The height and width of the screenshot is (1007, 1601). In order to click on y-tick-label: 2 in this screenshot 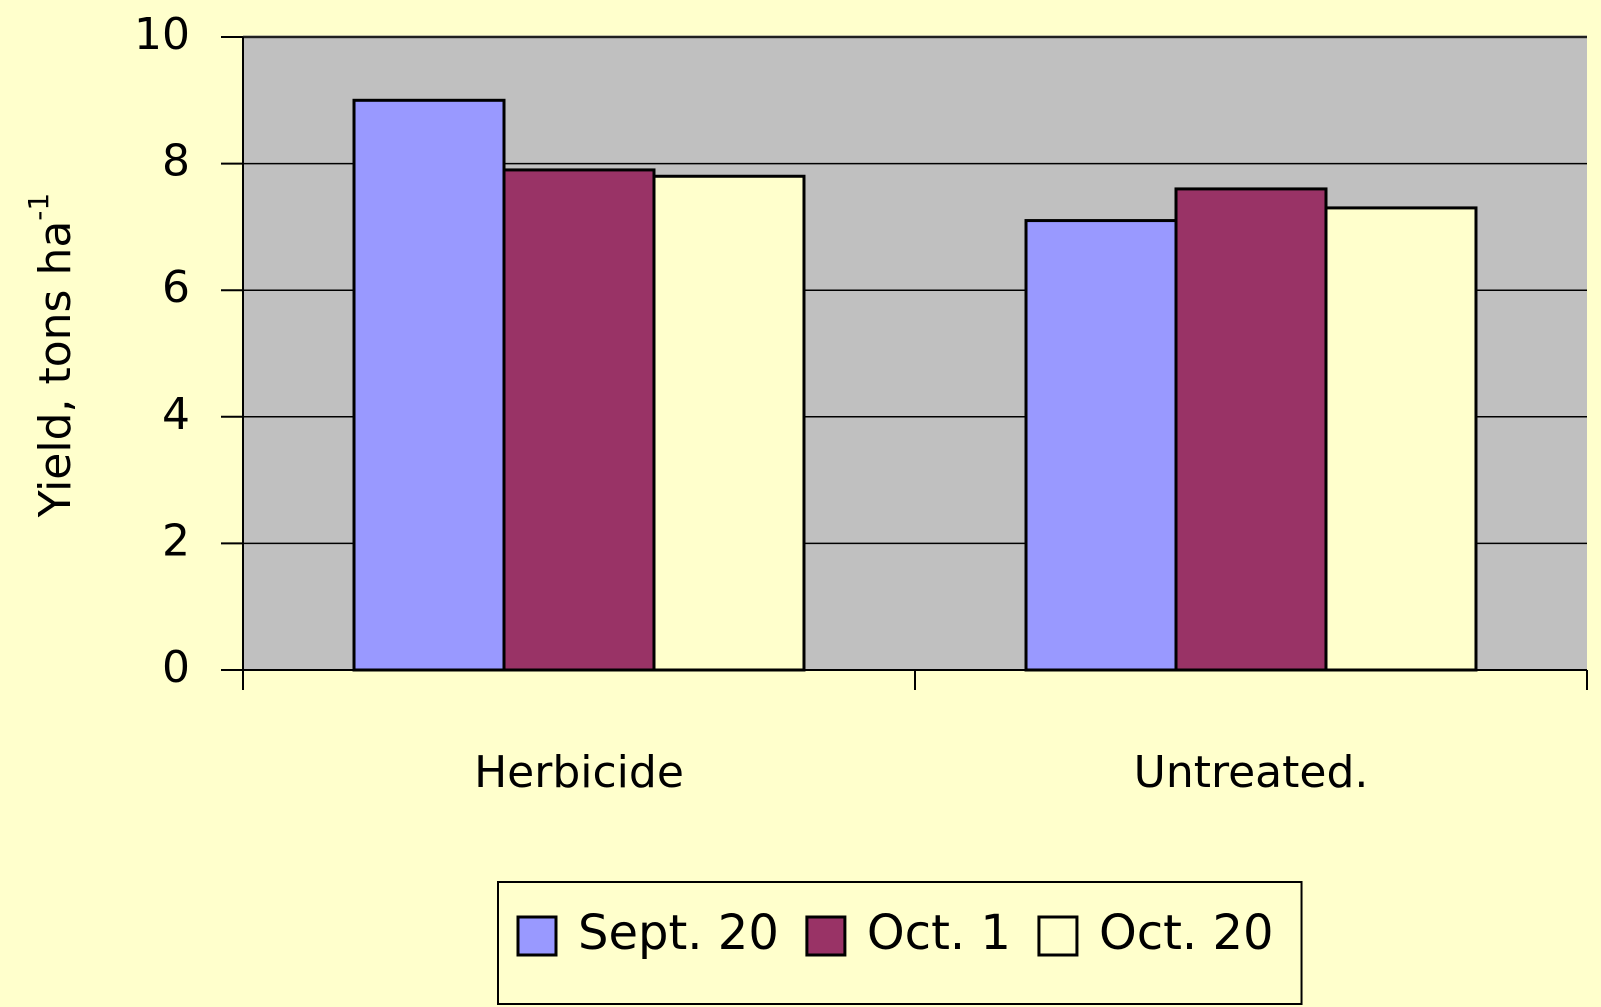, I will do `click(176, 540)`.